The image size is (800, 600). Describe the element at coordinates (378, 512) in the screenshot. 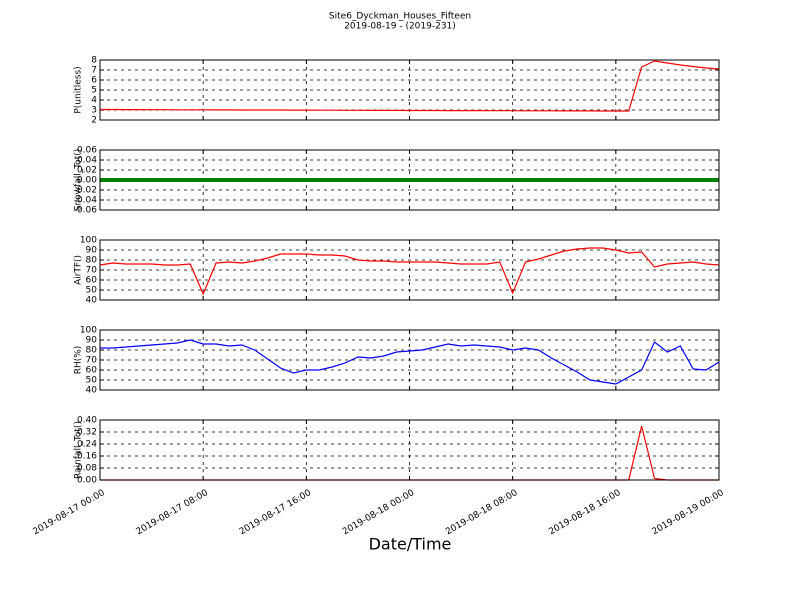

I see `x-tick-label: 2019-08-18 00:00` at that location.